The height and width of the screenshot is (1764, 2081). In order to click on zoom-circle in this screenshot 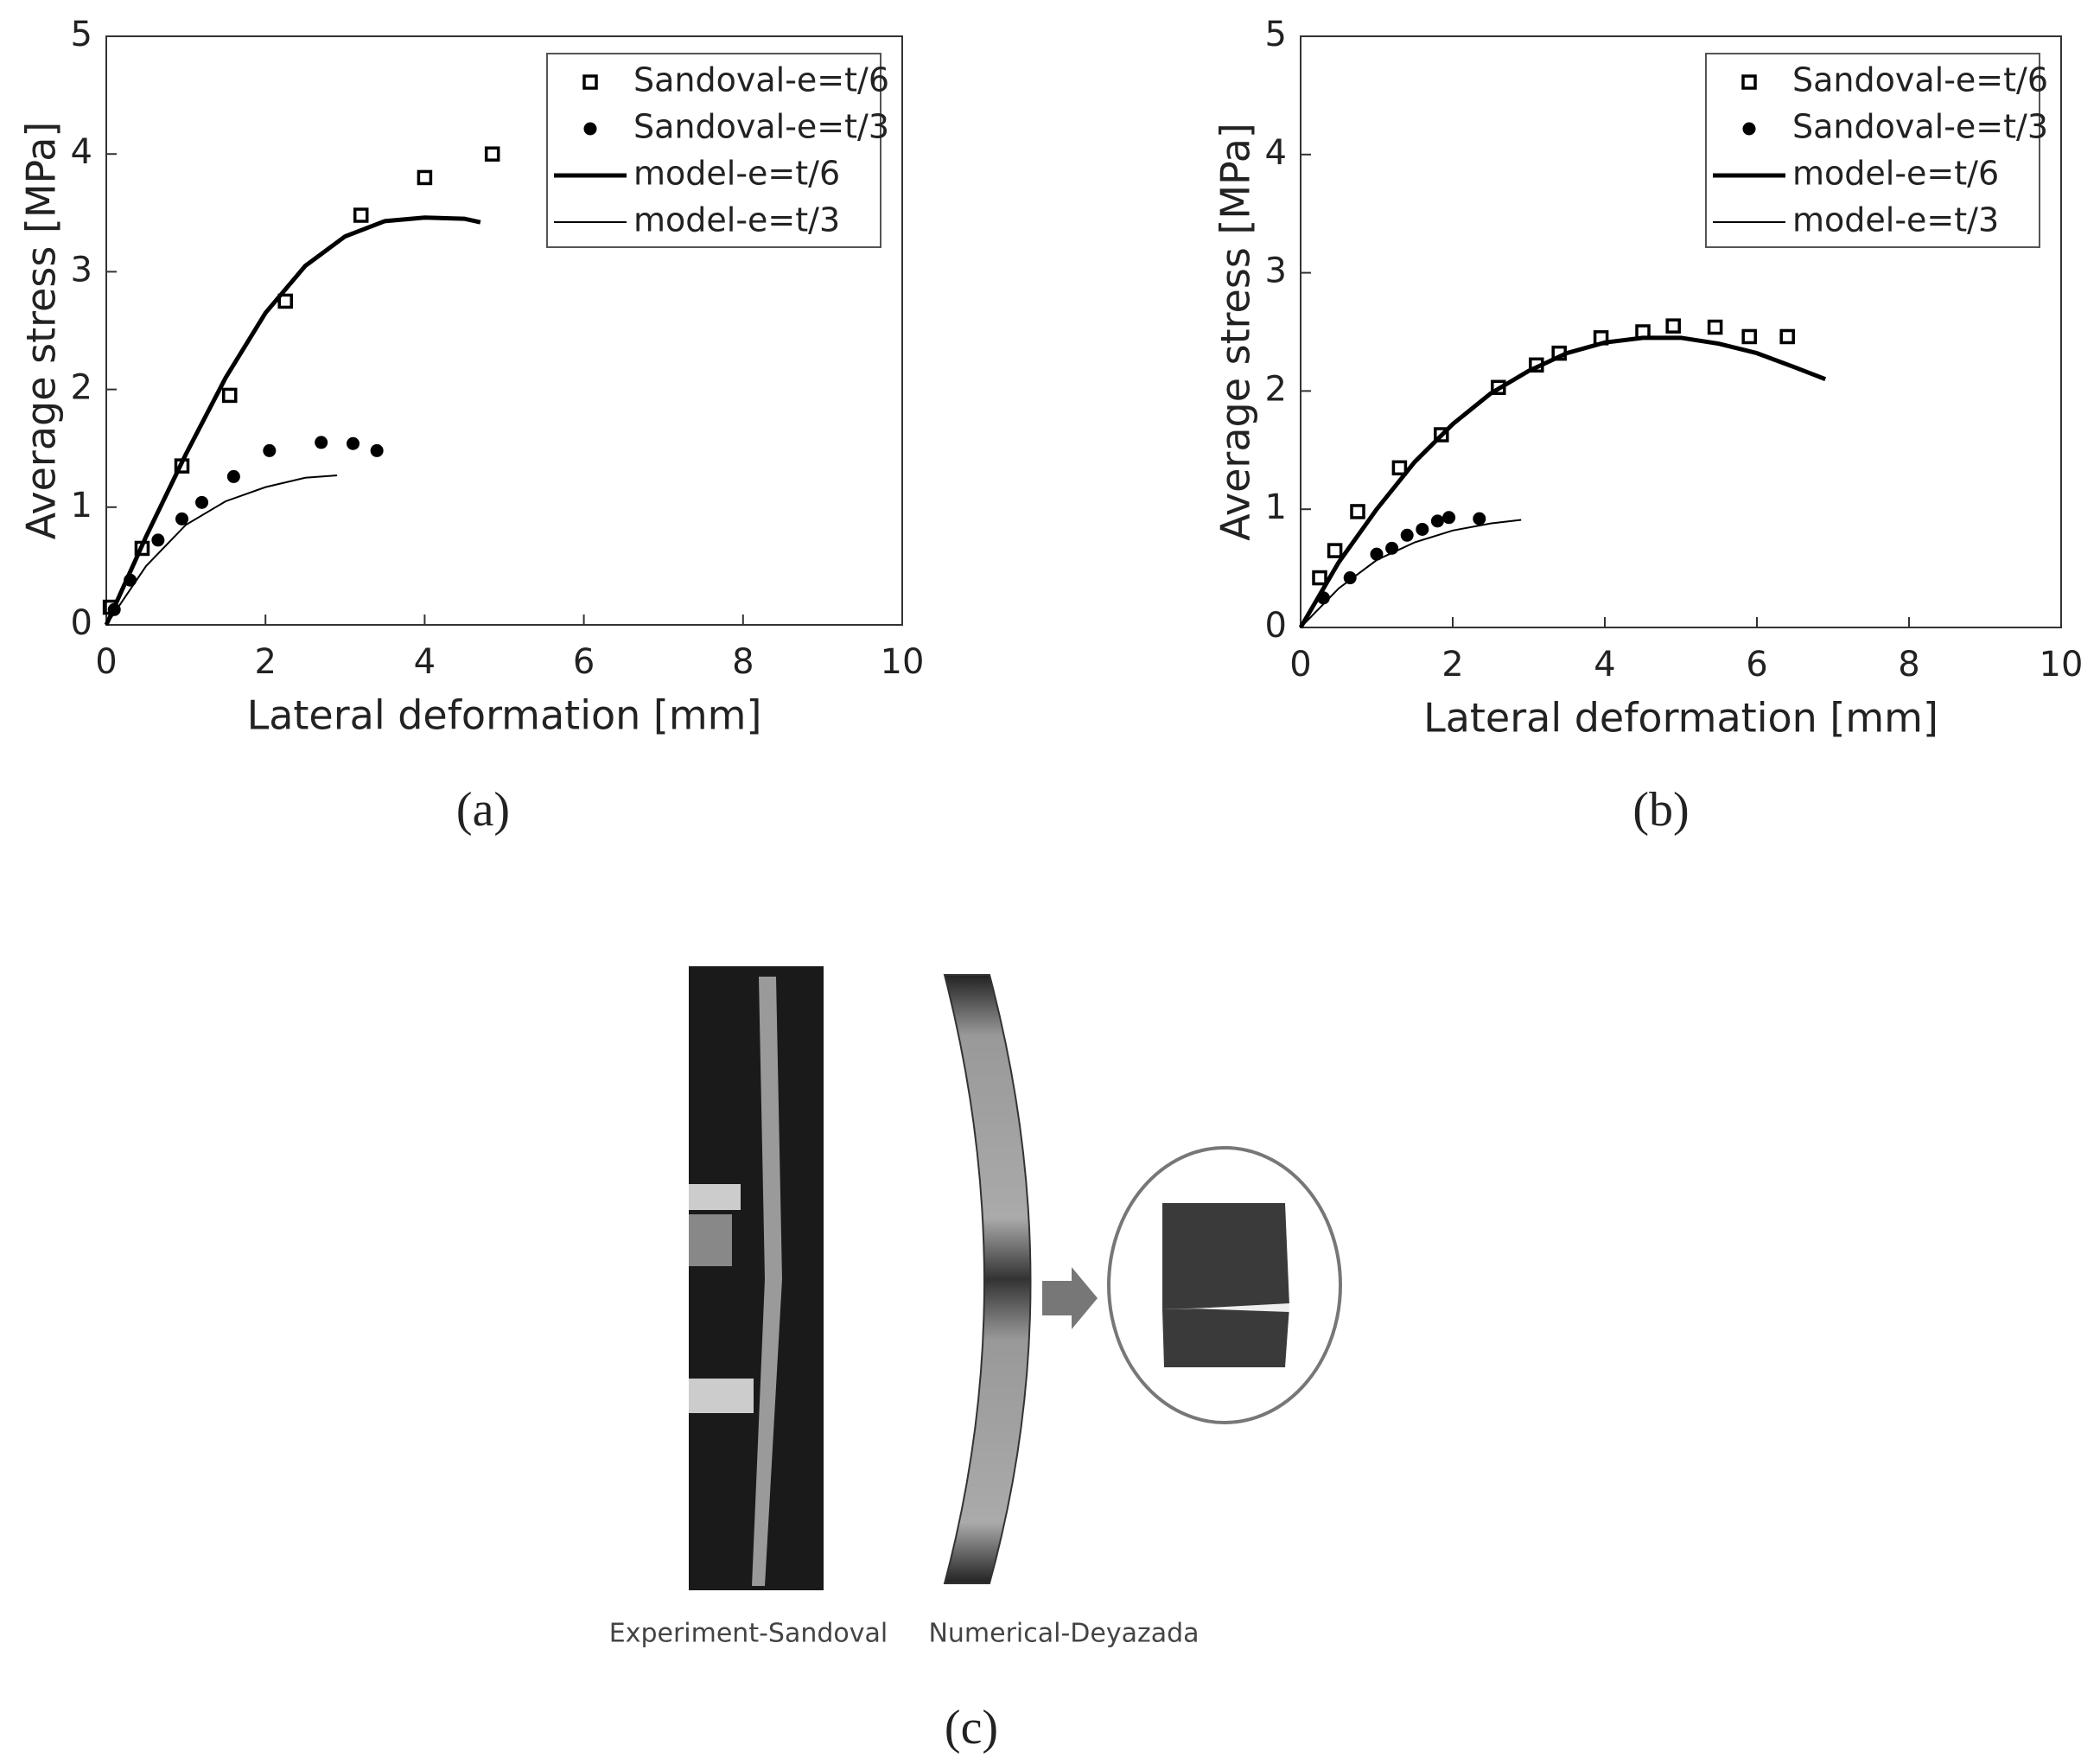, I will do `click(1225, 1285)`.